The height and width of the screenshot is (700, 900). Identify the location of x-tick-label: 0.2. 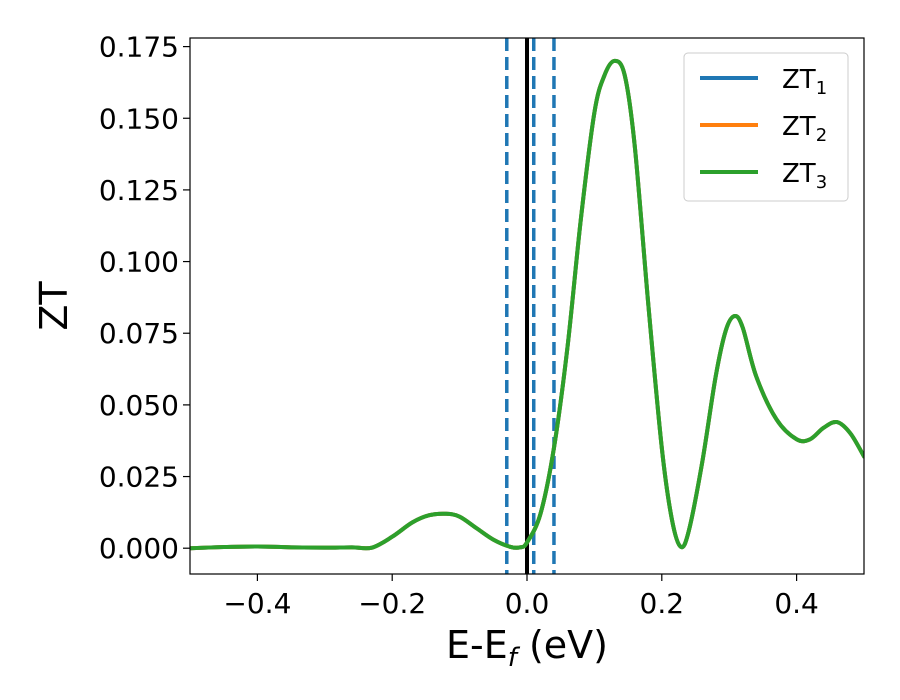
(662, 603).